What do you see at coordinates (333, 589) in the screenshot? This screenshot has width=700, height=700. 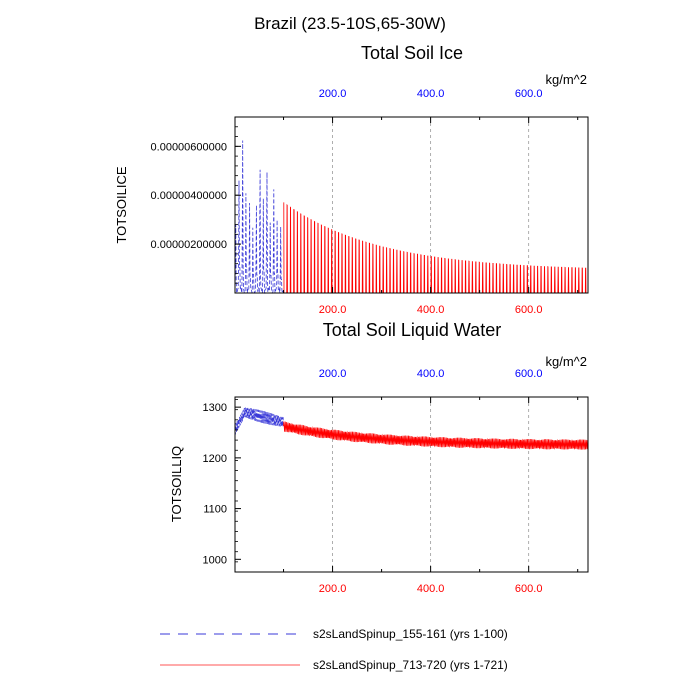 I see `soil-liquid-bottom-tick-label-0: 200.0` at bounding box center [333, 589].